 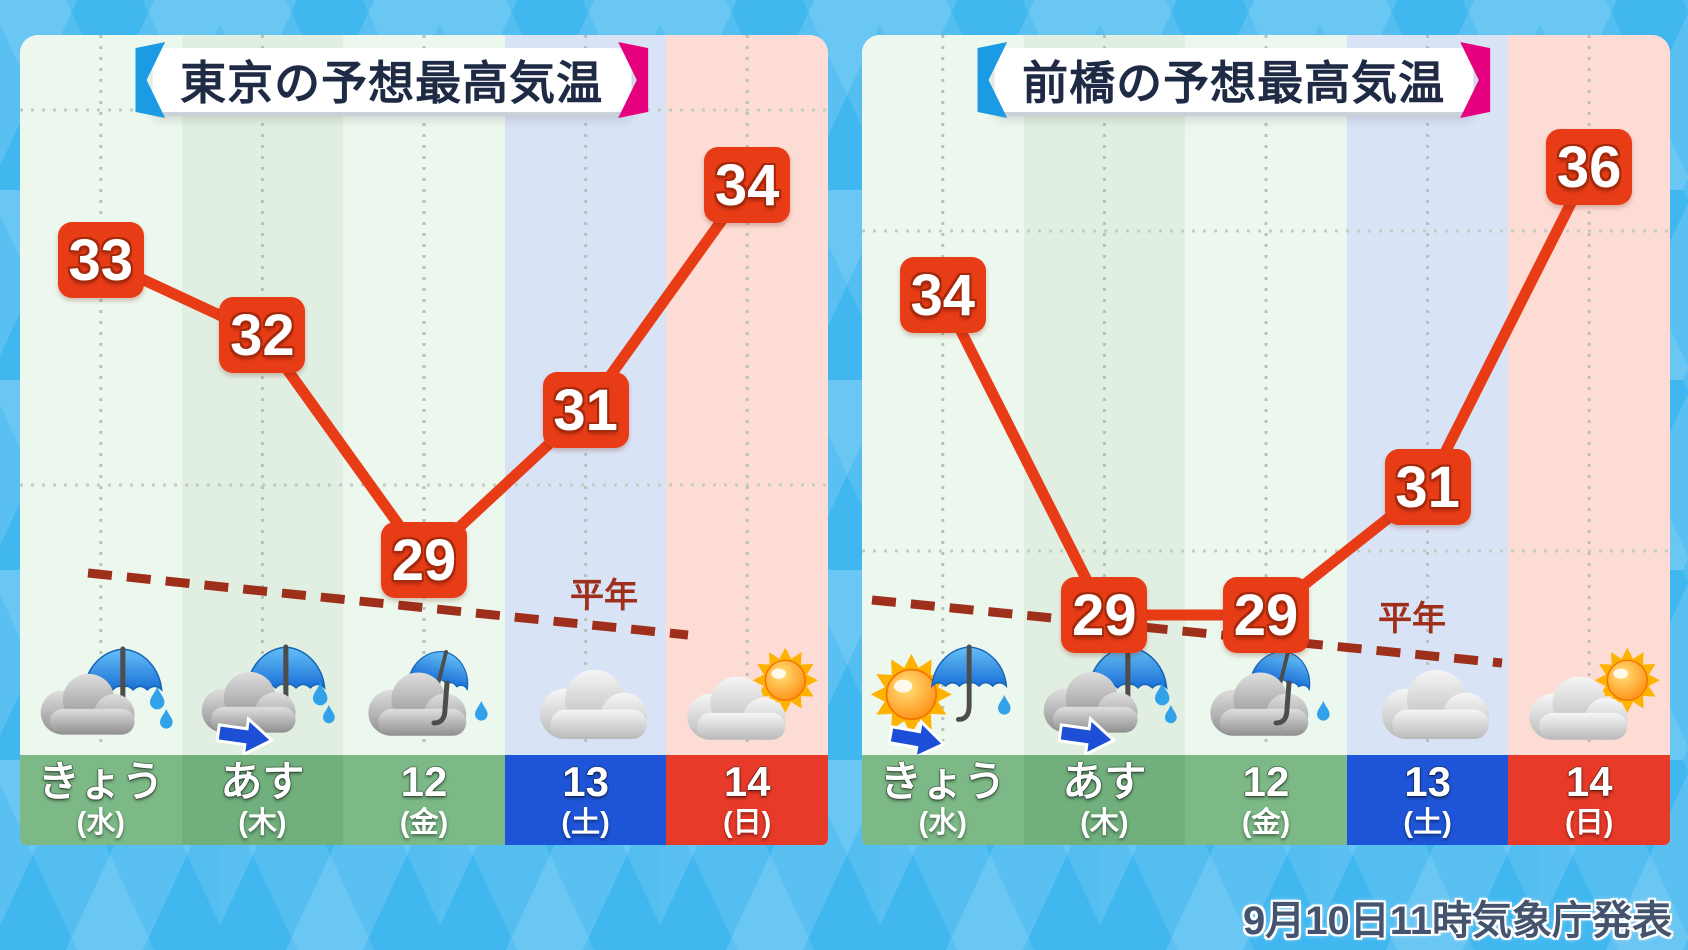 I want to click on temp-label: 32, so click(x=262, y=335).